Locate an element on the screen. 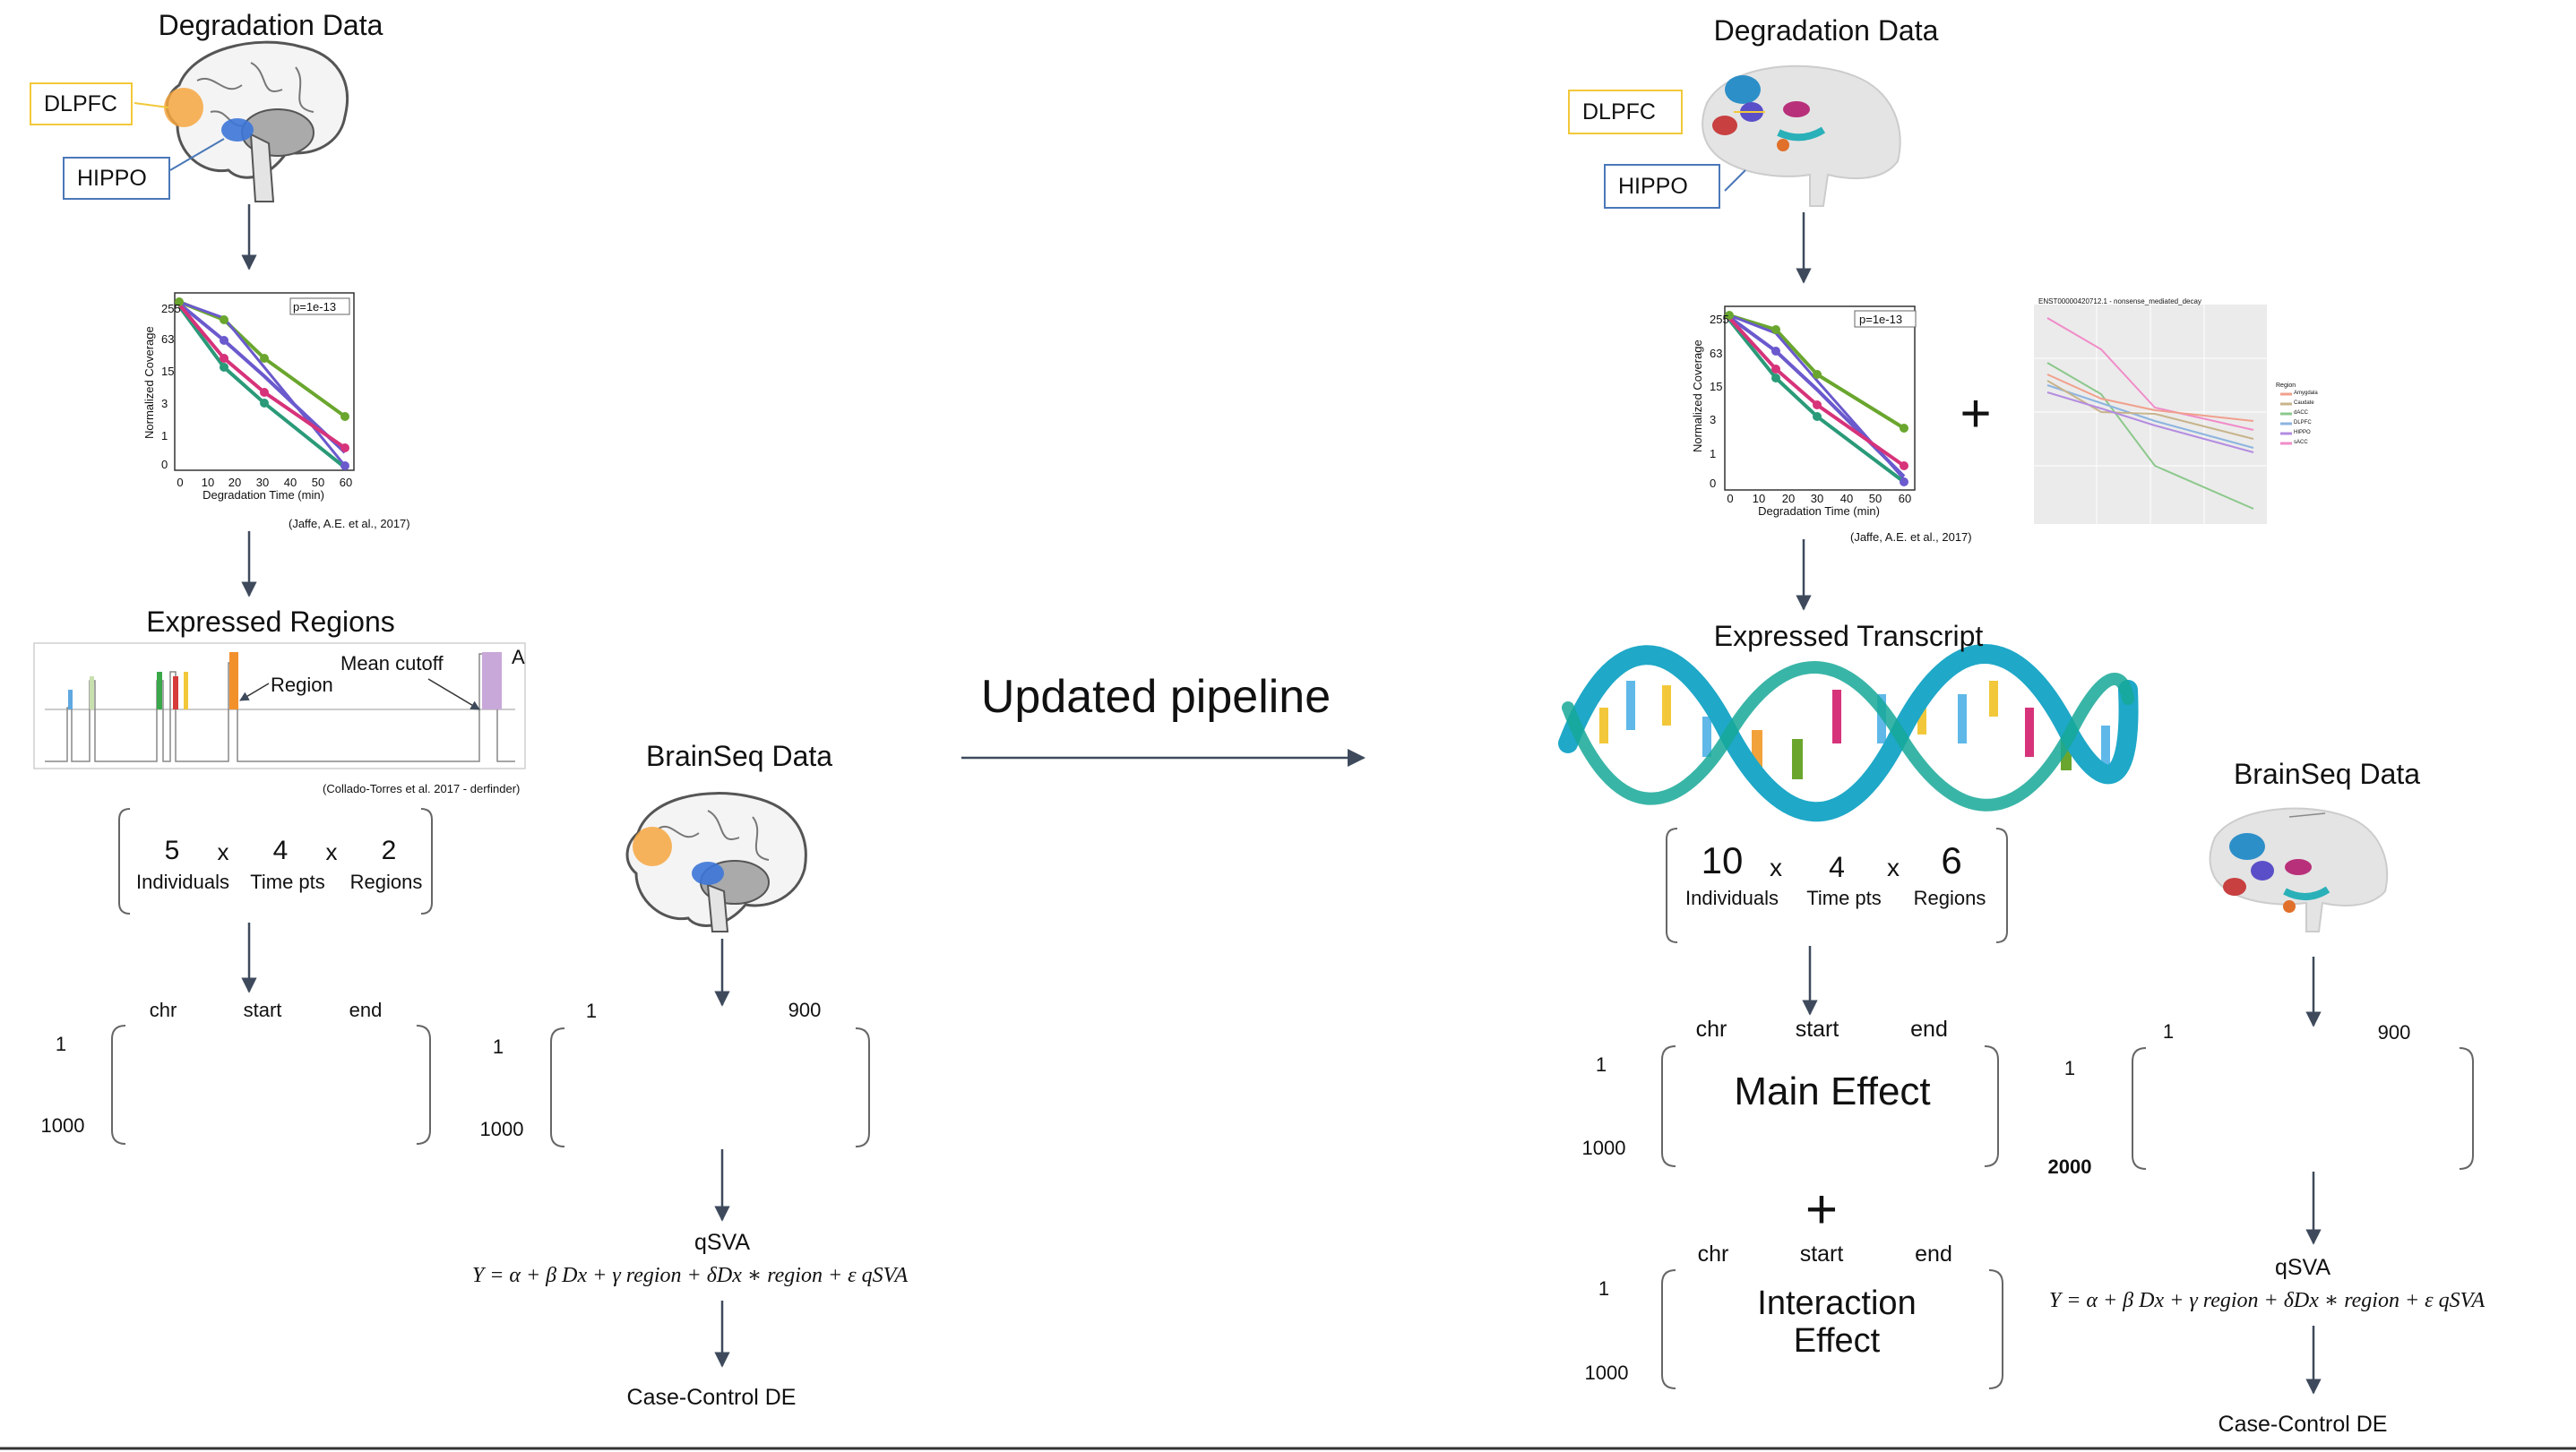  left-regions-title: Expressed Regions is located at coordinates (270, 622).